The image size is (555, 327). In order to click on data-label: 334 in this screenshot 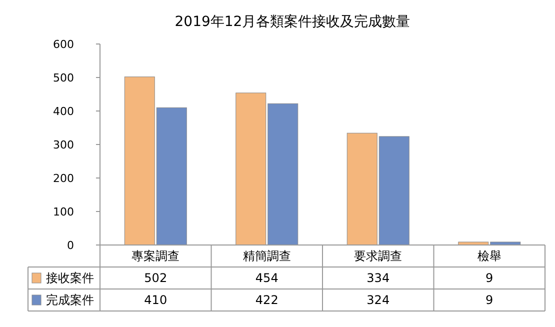, I will do `click(378, 278)`.